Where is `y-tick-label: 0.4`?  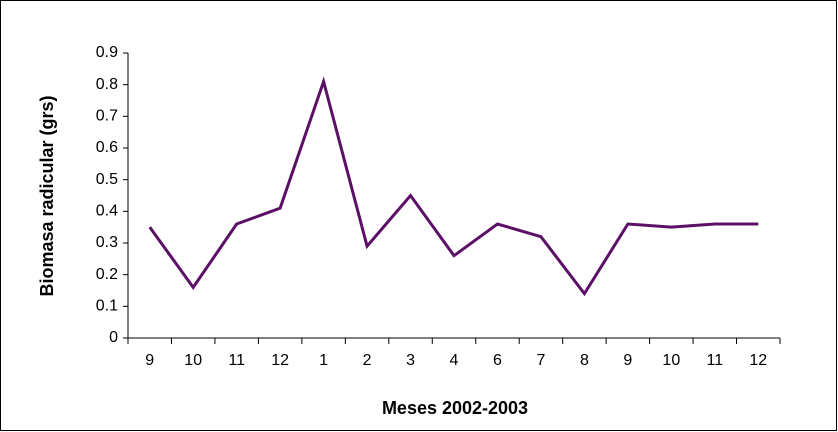 y-tick-label: 0.4 is located at coordinates (107, 211).